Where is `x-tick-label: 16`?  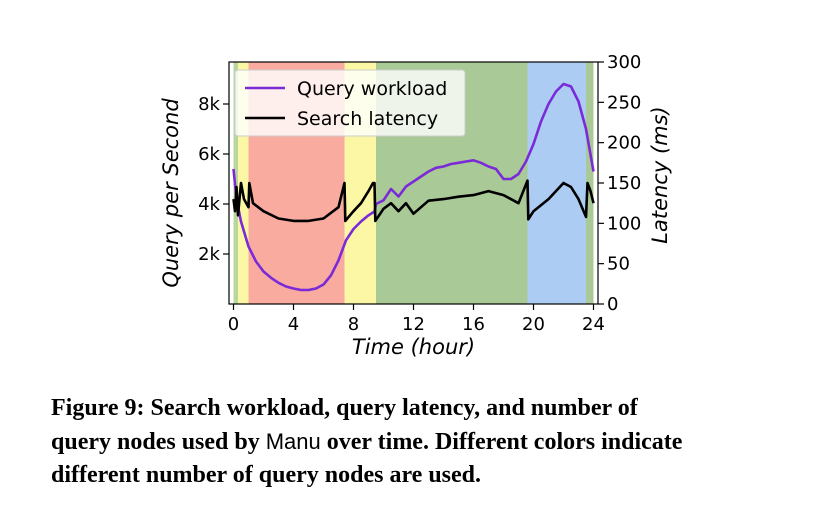
x-tick-label: 16 is located at coordinates (473, 324).